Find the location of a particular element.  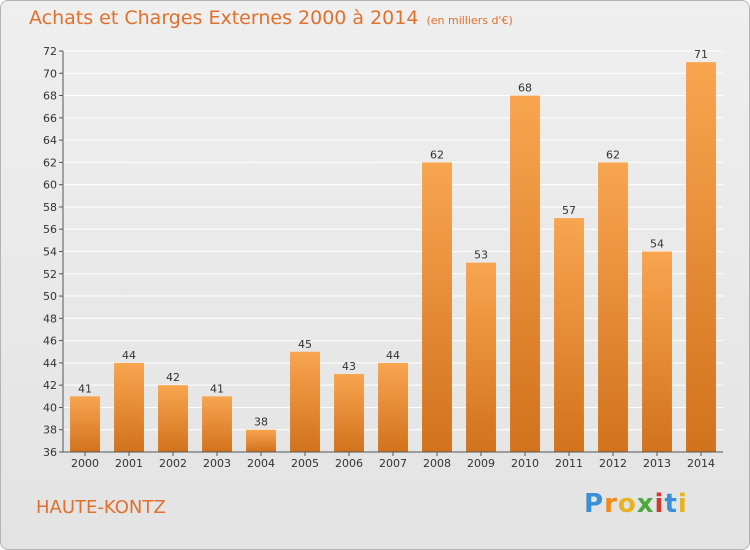

data-label: 57 is located at coordinates (569, 210).